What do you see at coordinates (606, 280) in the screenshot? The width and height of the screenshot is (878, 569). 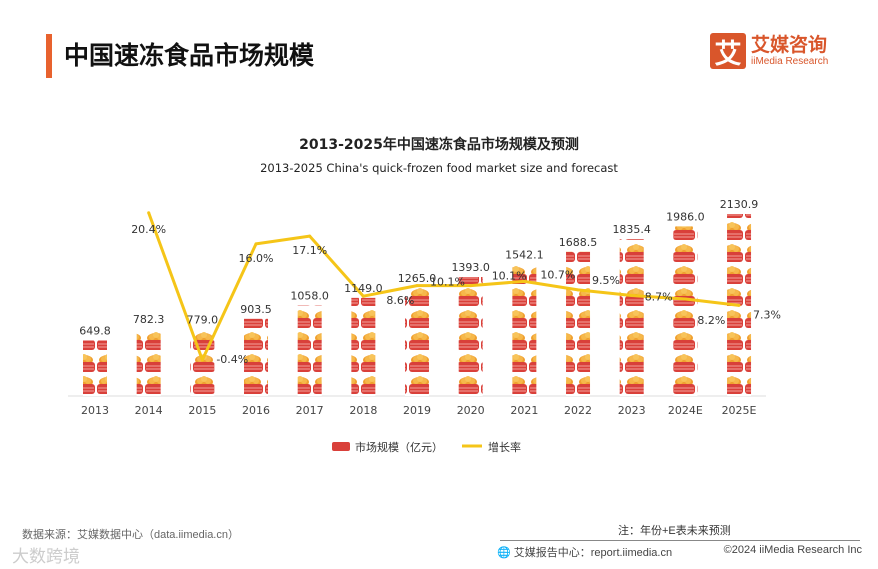 I see `growth-label: 9.5%` at bounding box center [606, 280].